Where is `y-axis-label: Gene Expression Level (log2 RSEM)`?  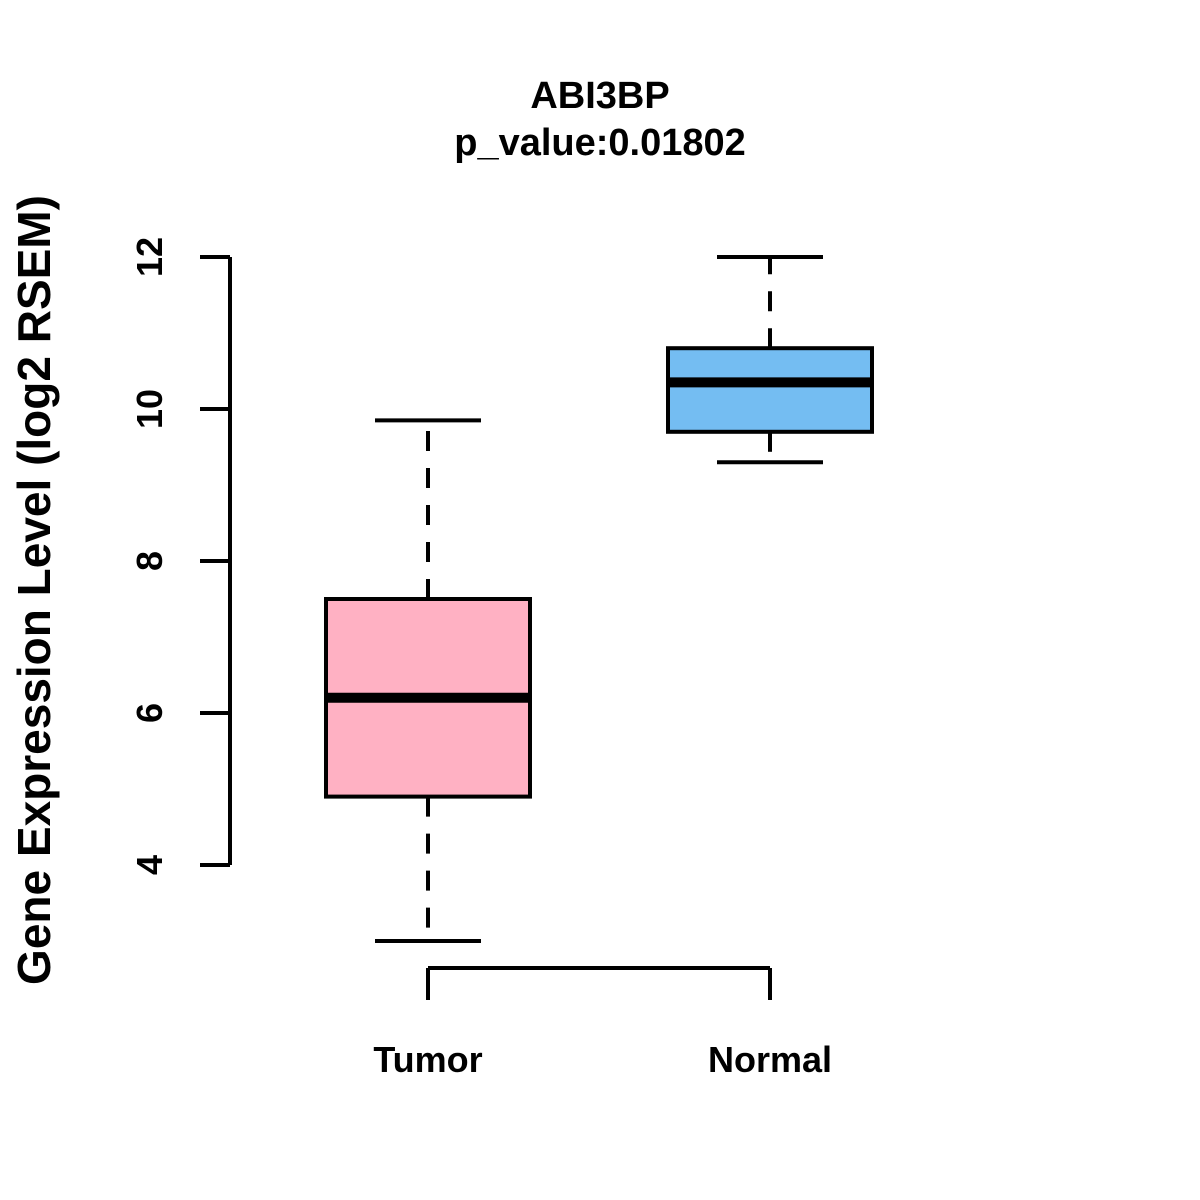 y-axis-label: Gene Expression Level (log2 RSEM) is located at coordinates (34, 590).